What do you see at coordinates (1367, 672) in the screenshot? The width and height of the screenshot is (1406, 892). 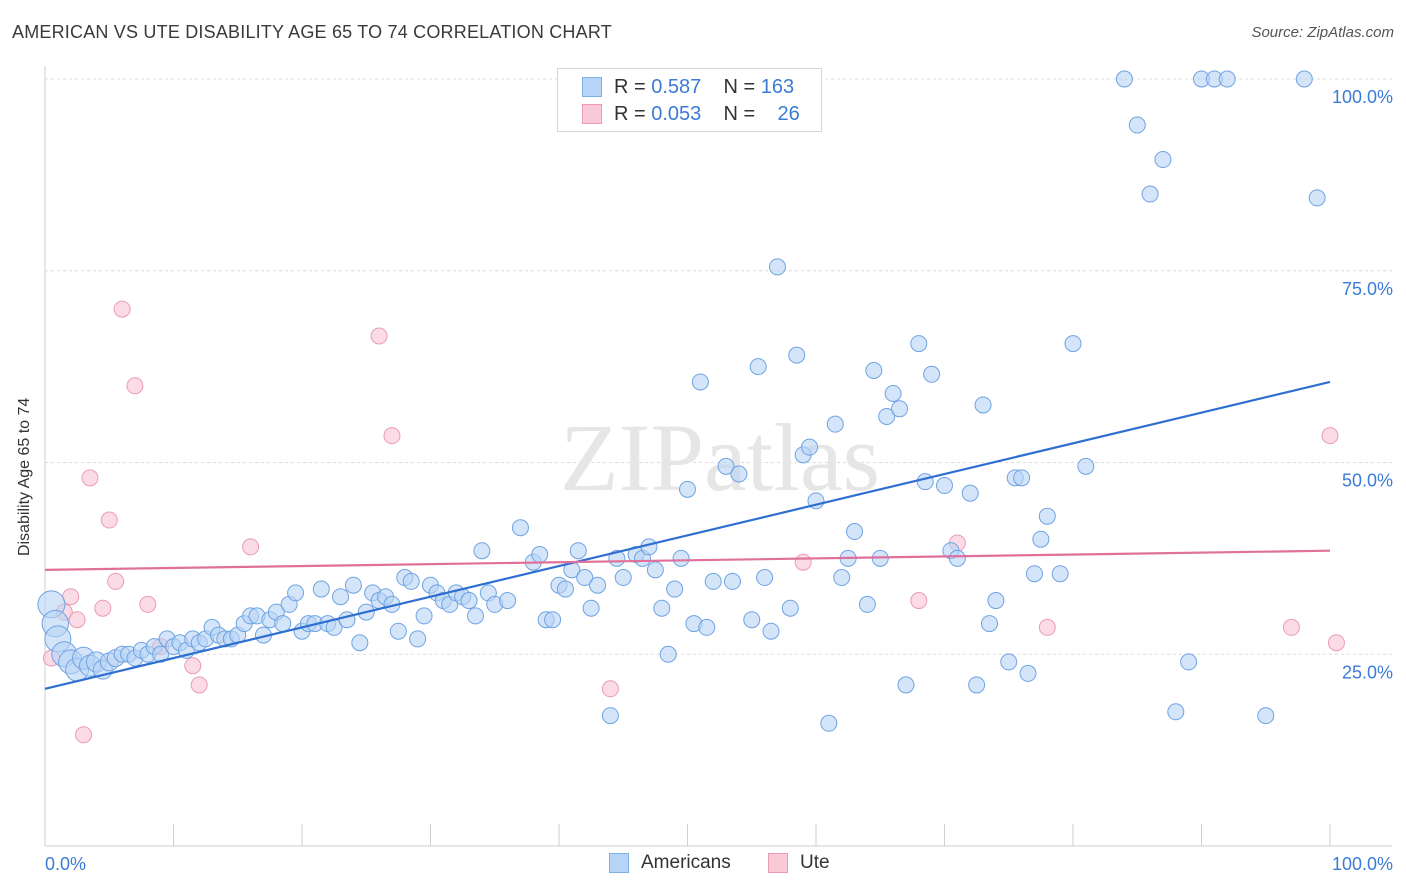 I see `y-tick-label: 25.0%` at bounding box center [1367, 672].